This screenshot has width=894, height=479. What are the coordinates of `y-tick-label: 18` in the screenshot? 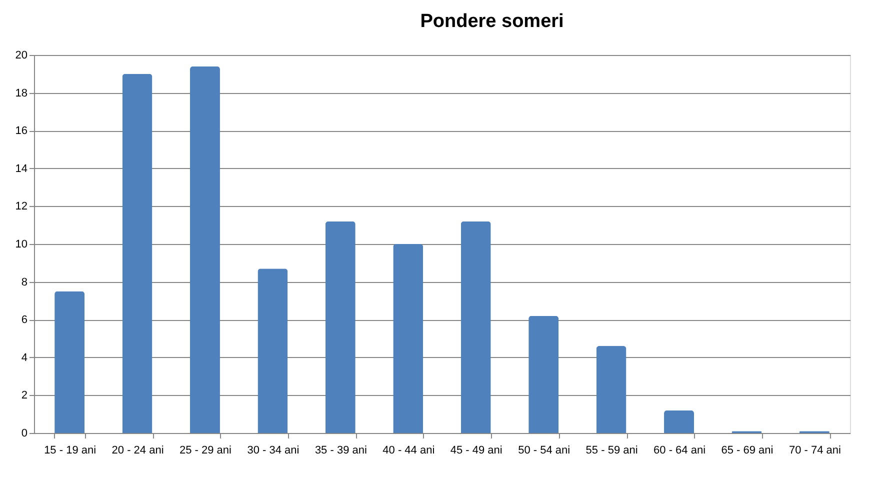 It's located at (21, 93).